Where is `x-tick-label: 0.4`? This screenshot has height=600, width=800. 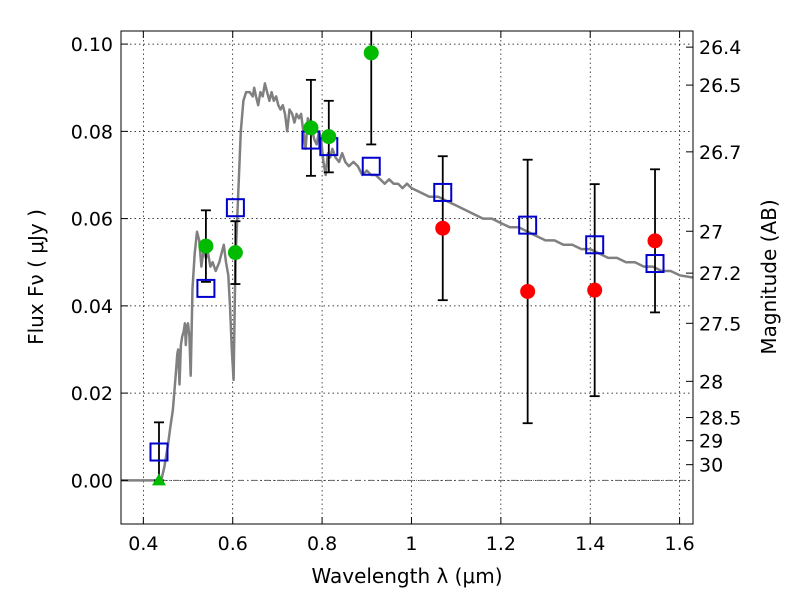 x-tick-label: 0.4 is located at coordinates (143, 544).